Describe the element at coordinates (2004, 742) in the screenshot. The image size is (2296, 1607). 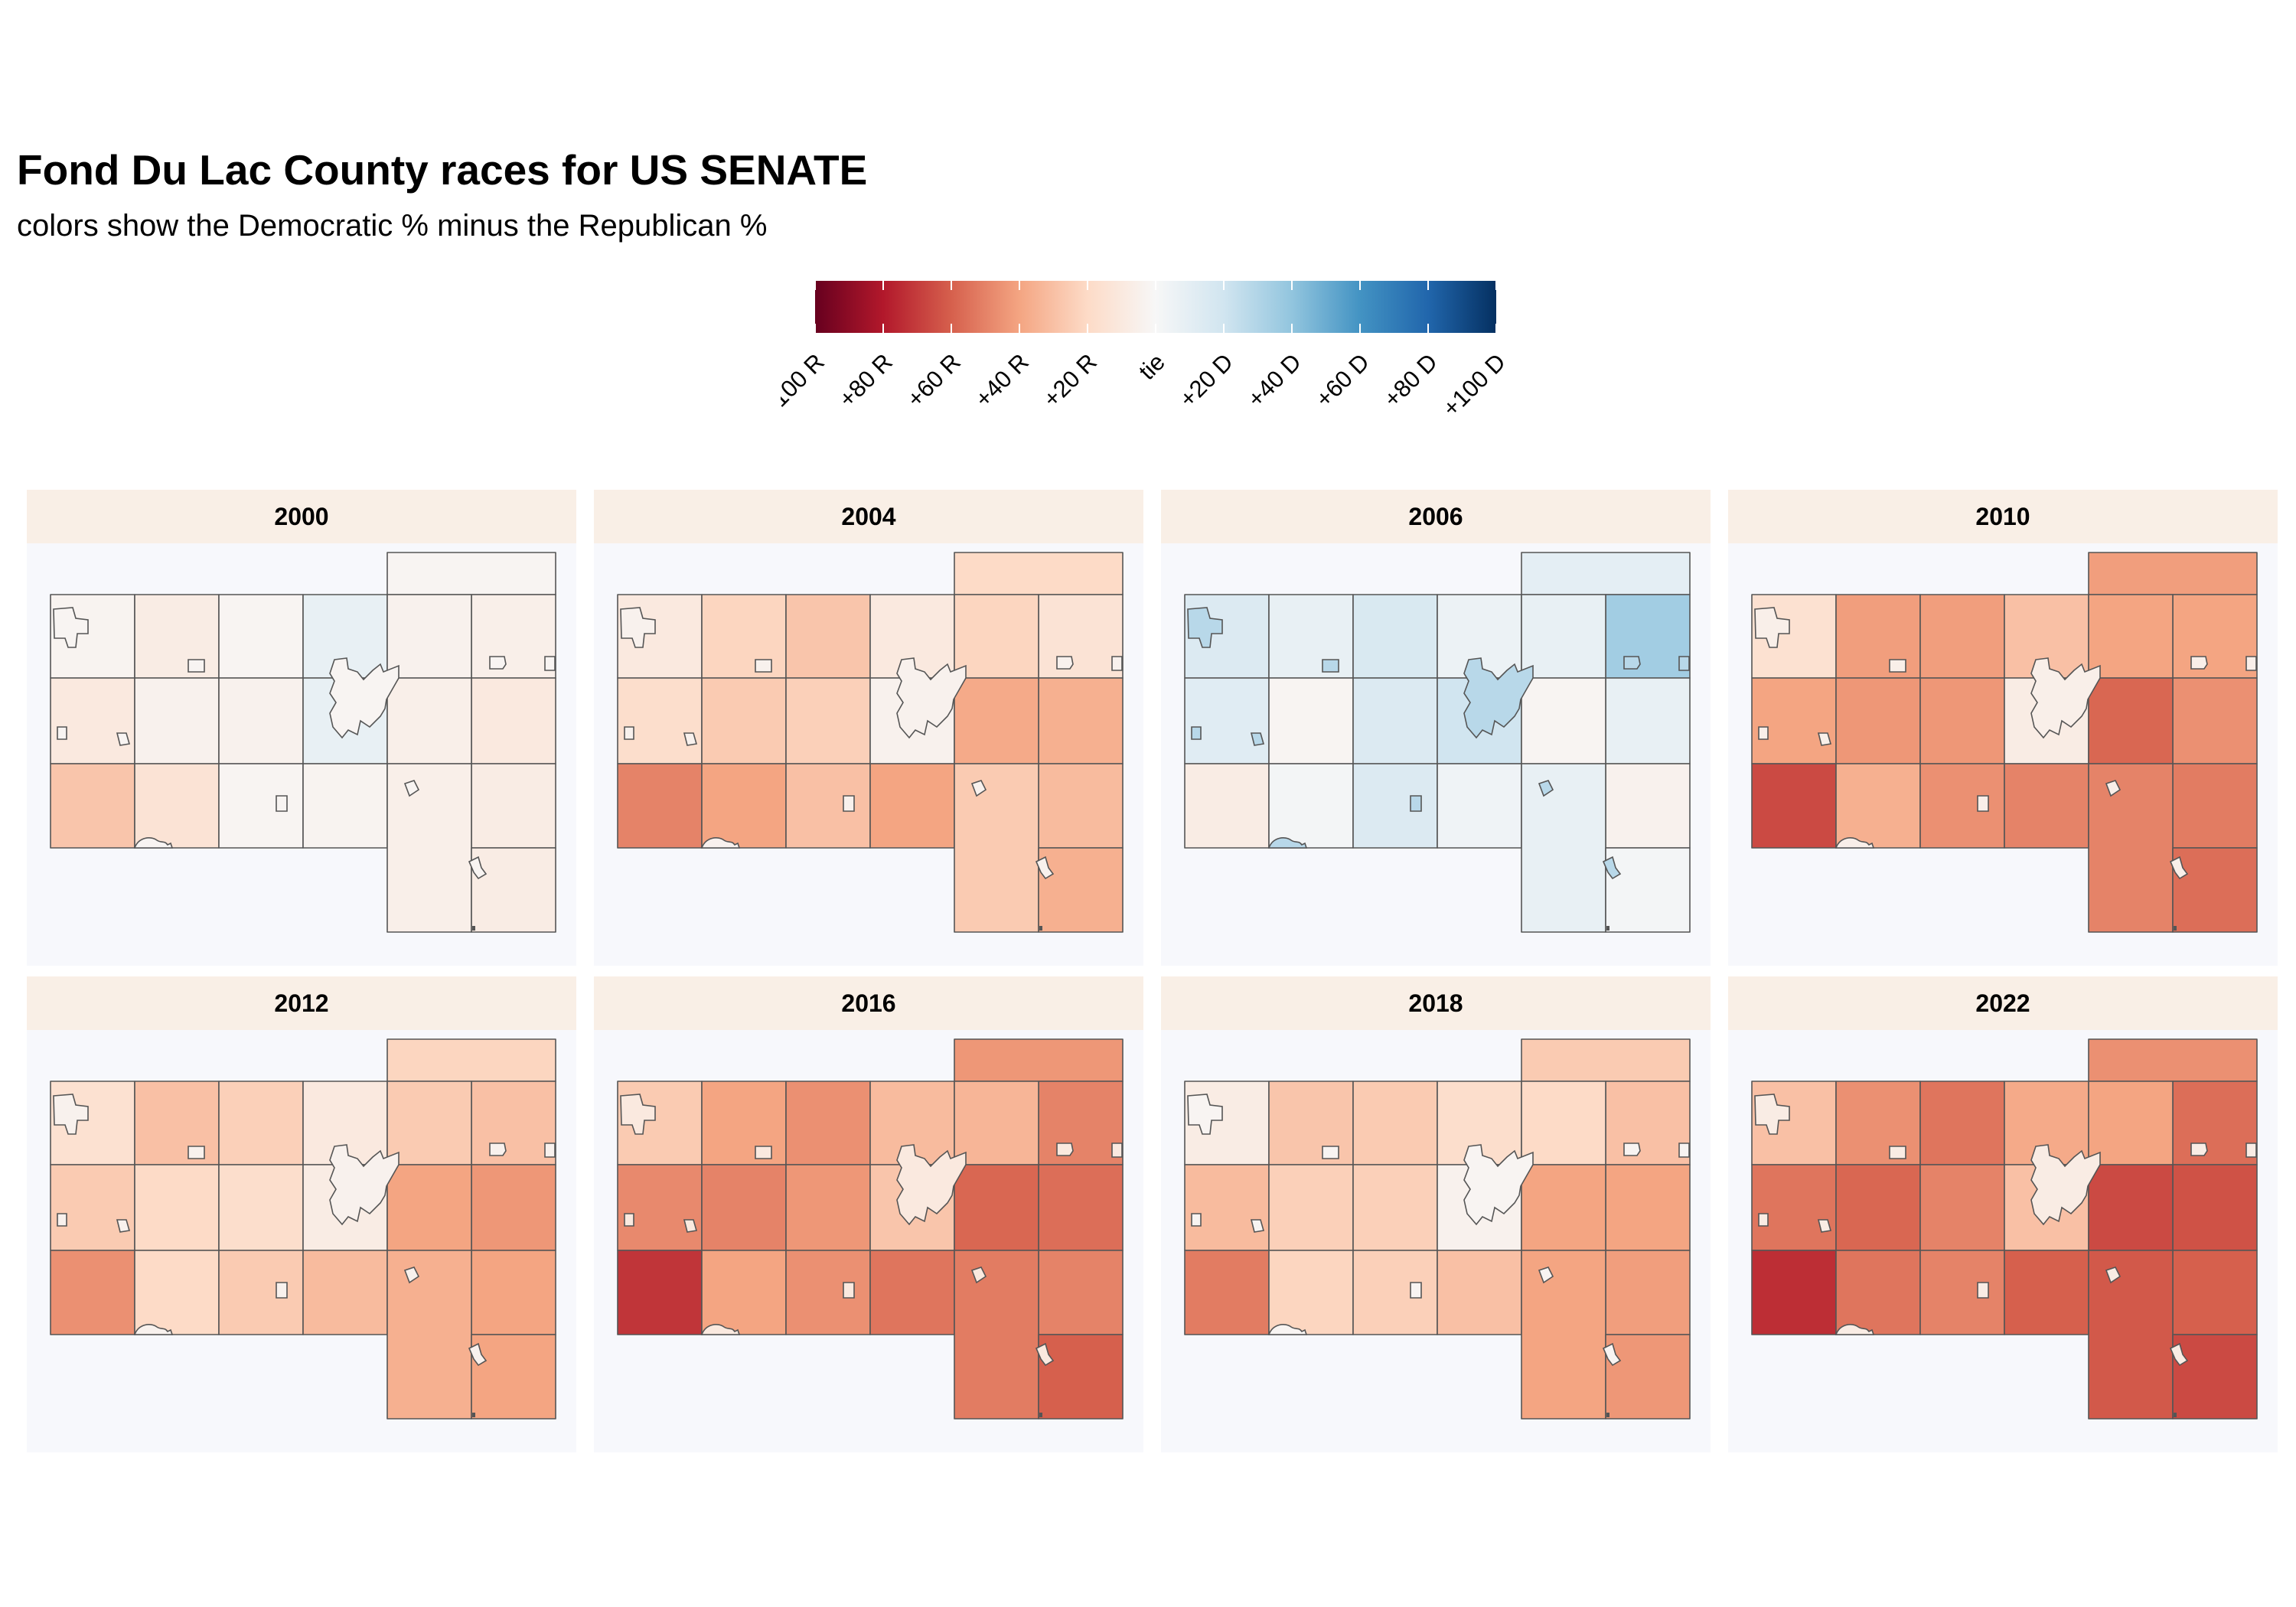
I see `county-map` at that location.